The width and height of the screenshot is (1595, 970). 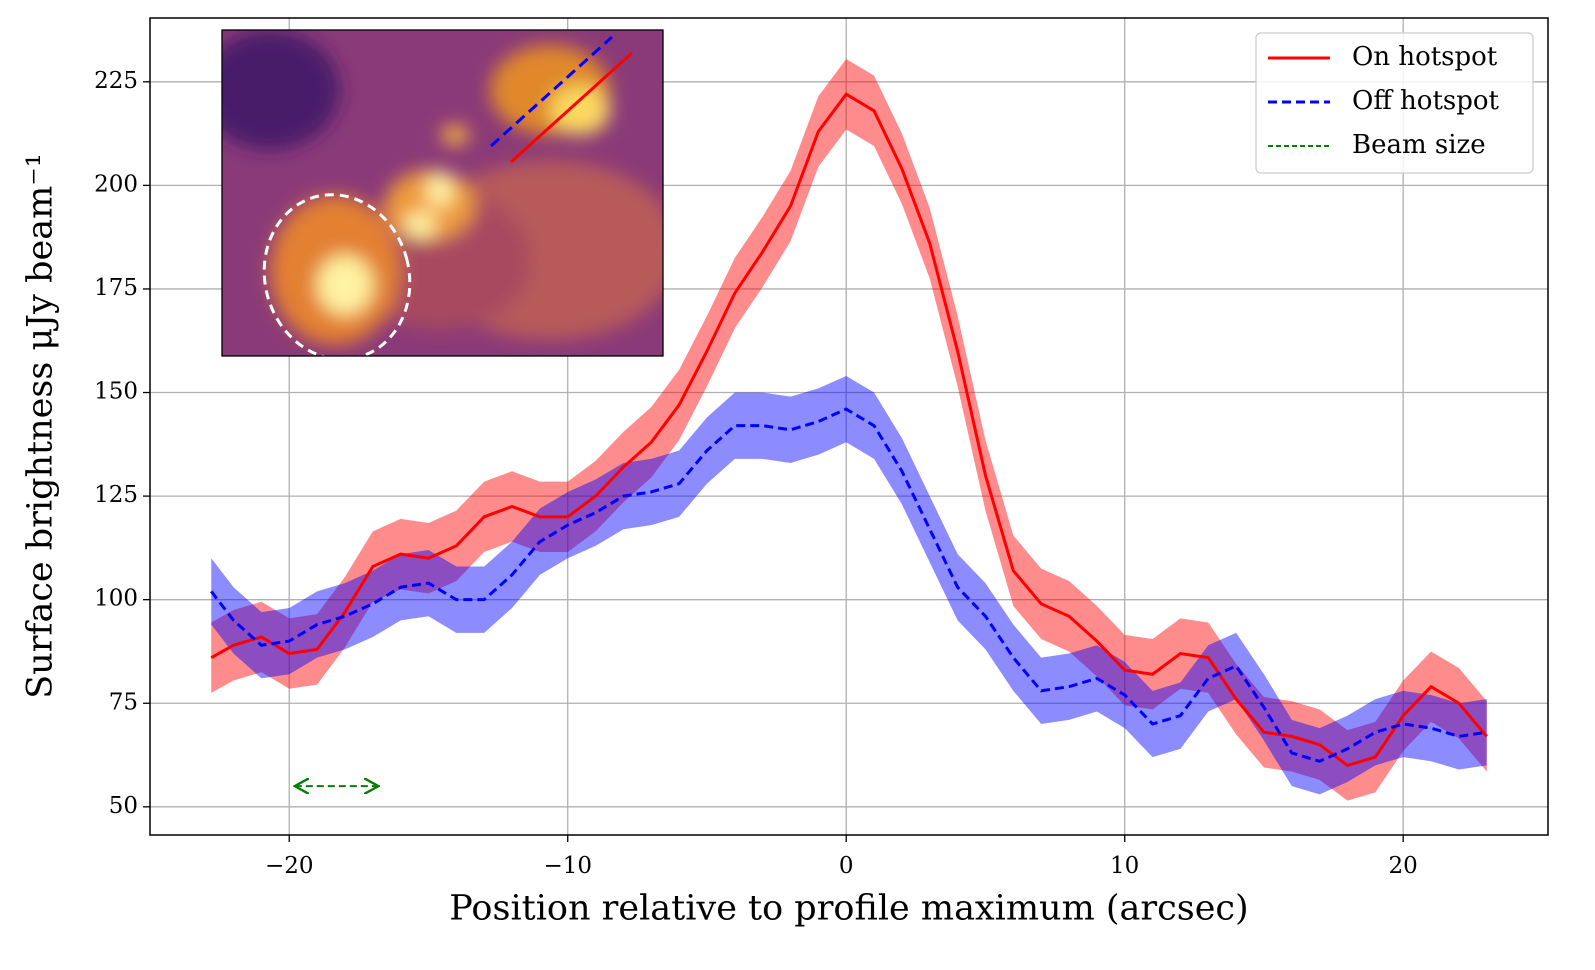 I want to click on y-tick-label: 75, so click(x=123, y=702).